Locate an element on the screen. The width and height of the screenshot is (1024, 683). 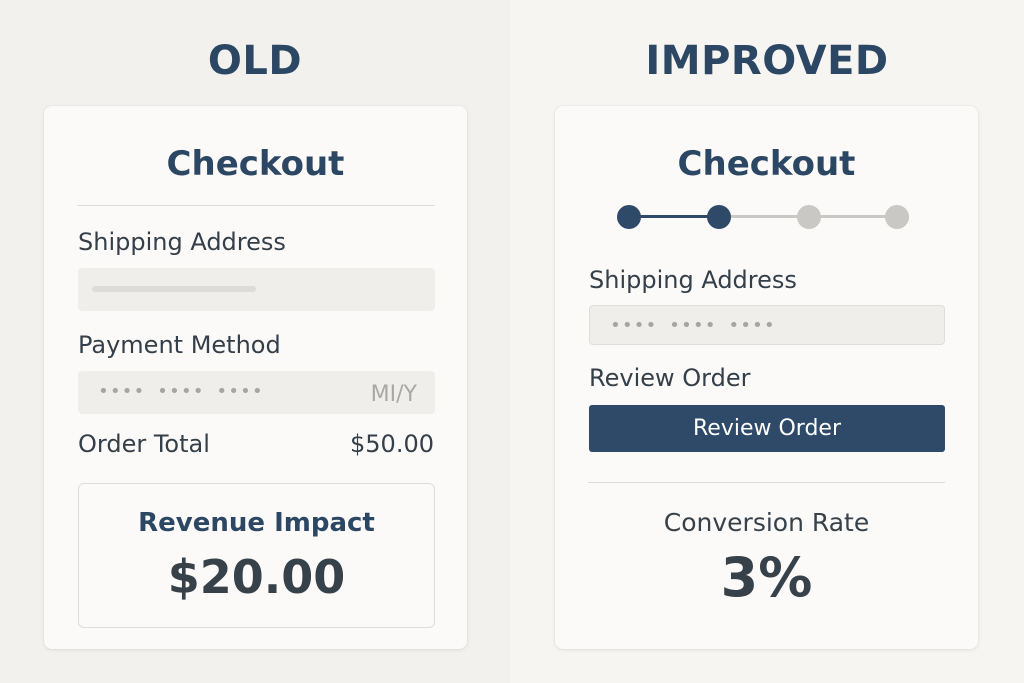
old-card-title: Checkout is located at coordinates (255, 164).